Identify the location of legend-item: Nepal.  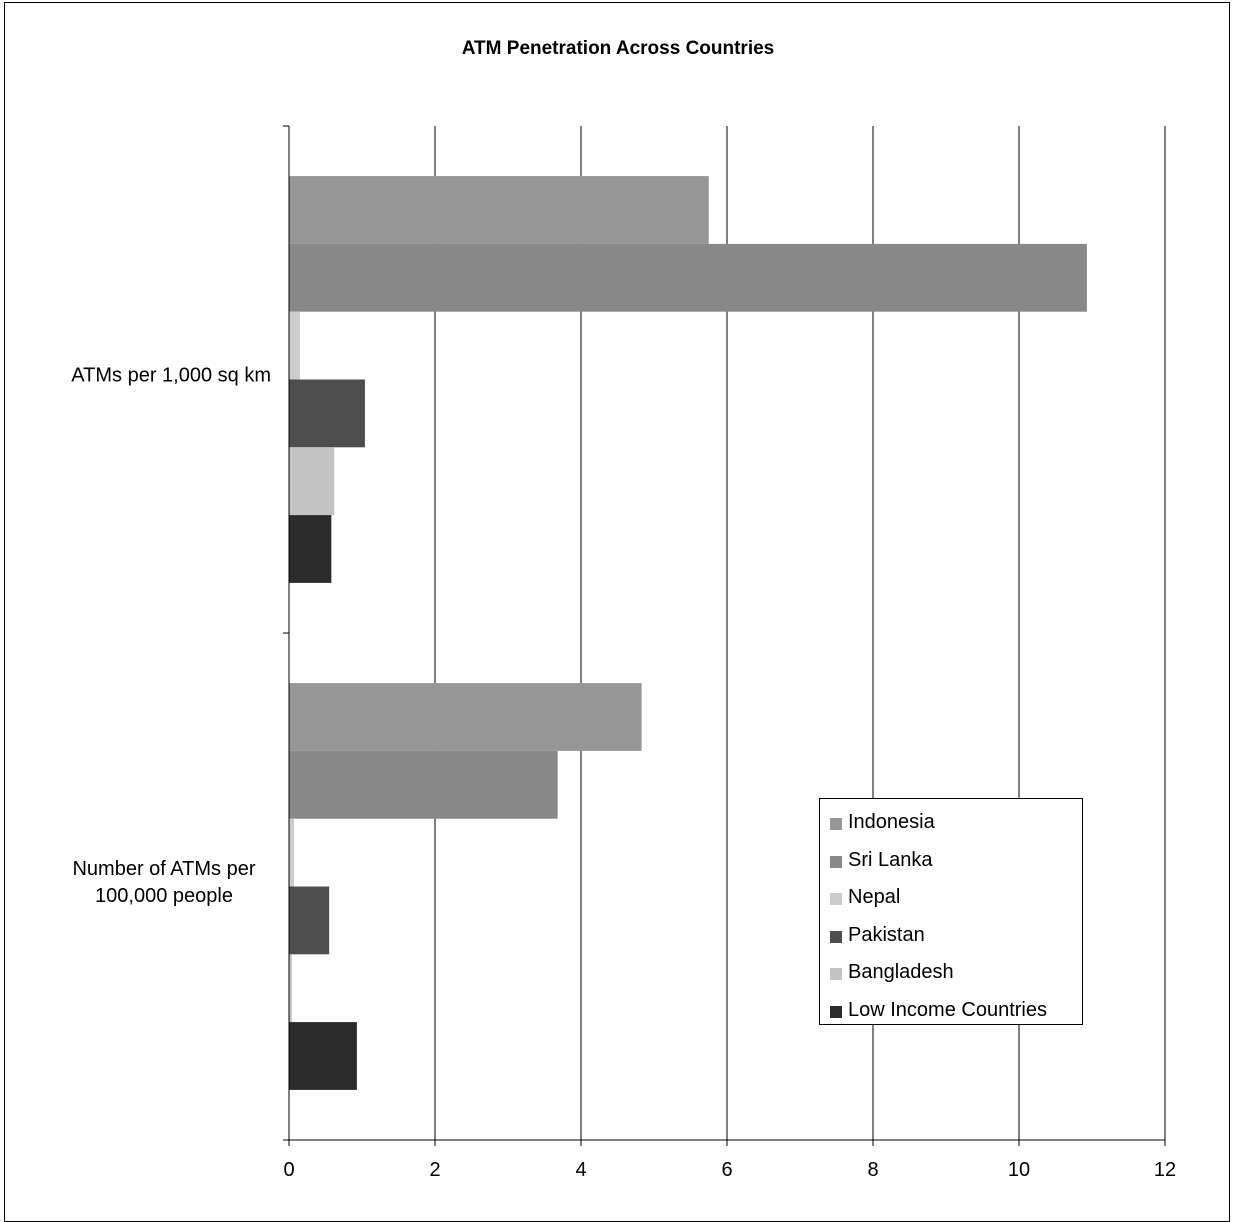
(951, 899).